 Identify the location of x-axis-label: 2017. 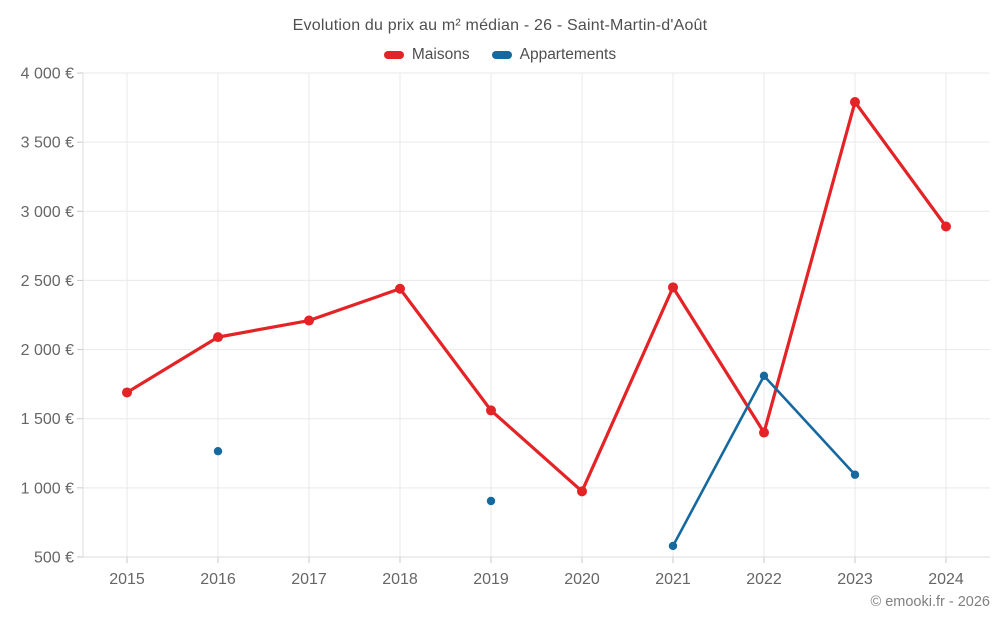
(309, 579).